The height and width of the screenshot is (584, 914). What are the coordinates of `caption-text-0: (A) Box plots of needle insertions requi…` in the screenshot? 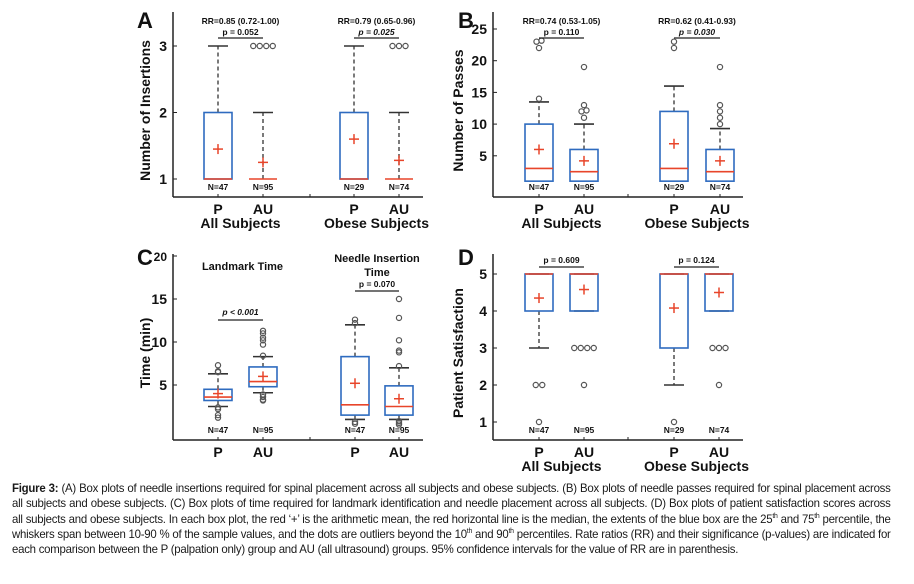 It's located at (451, 504).